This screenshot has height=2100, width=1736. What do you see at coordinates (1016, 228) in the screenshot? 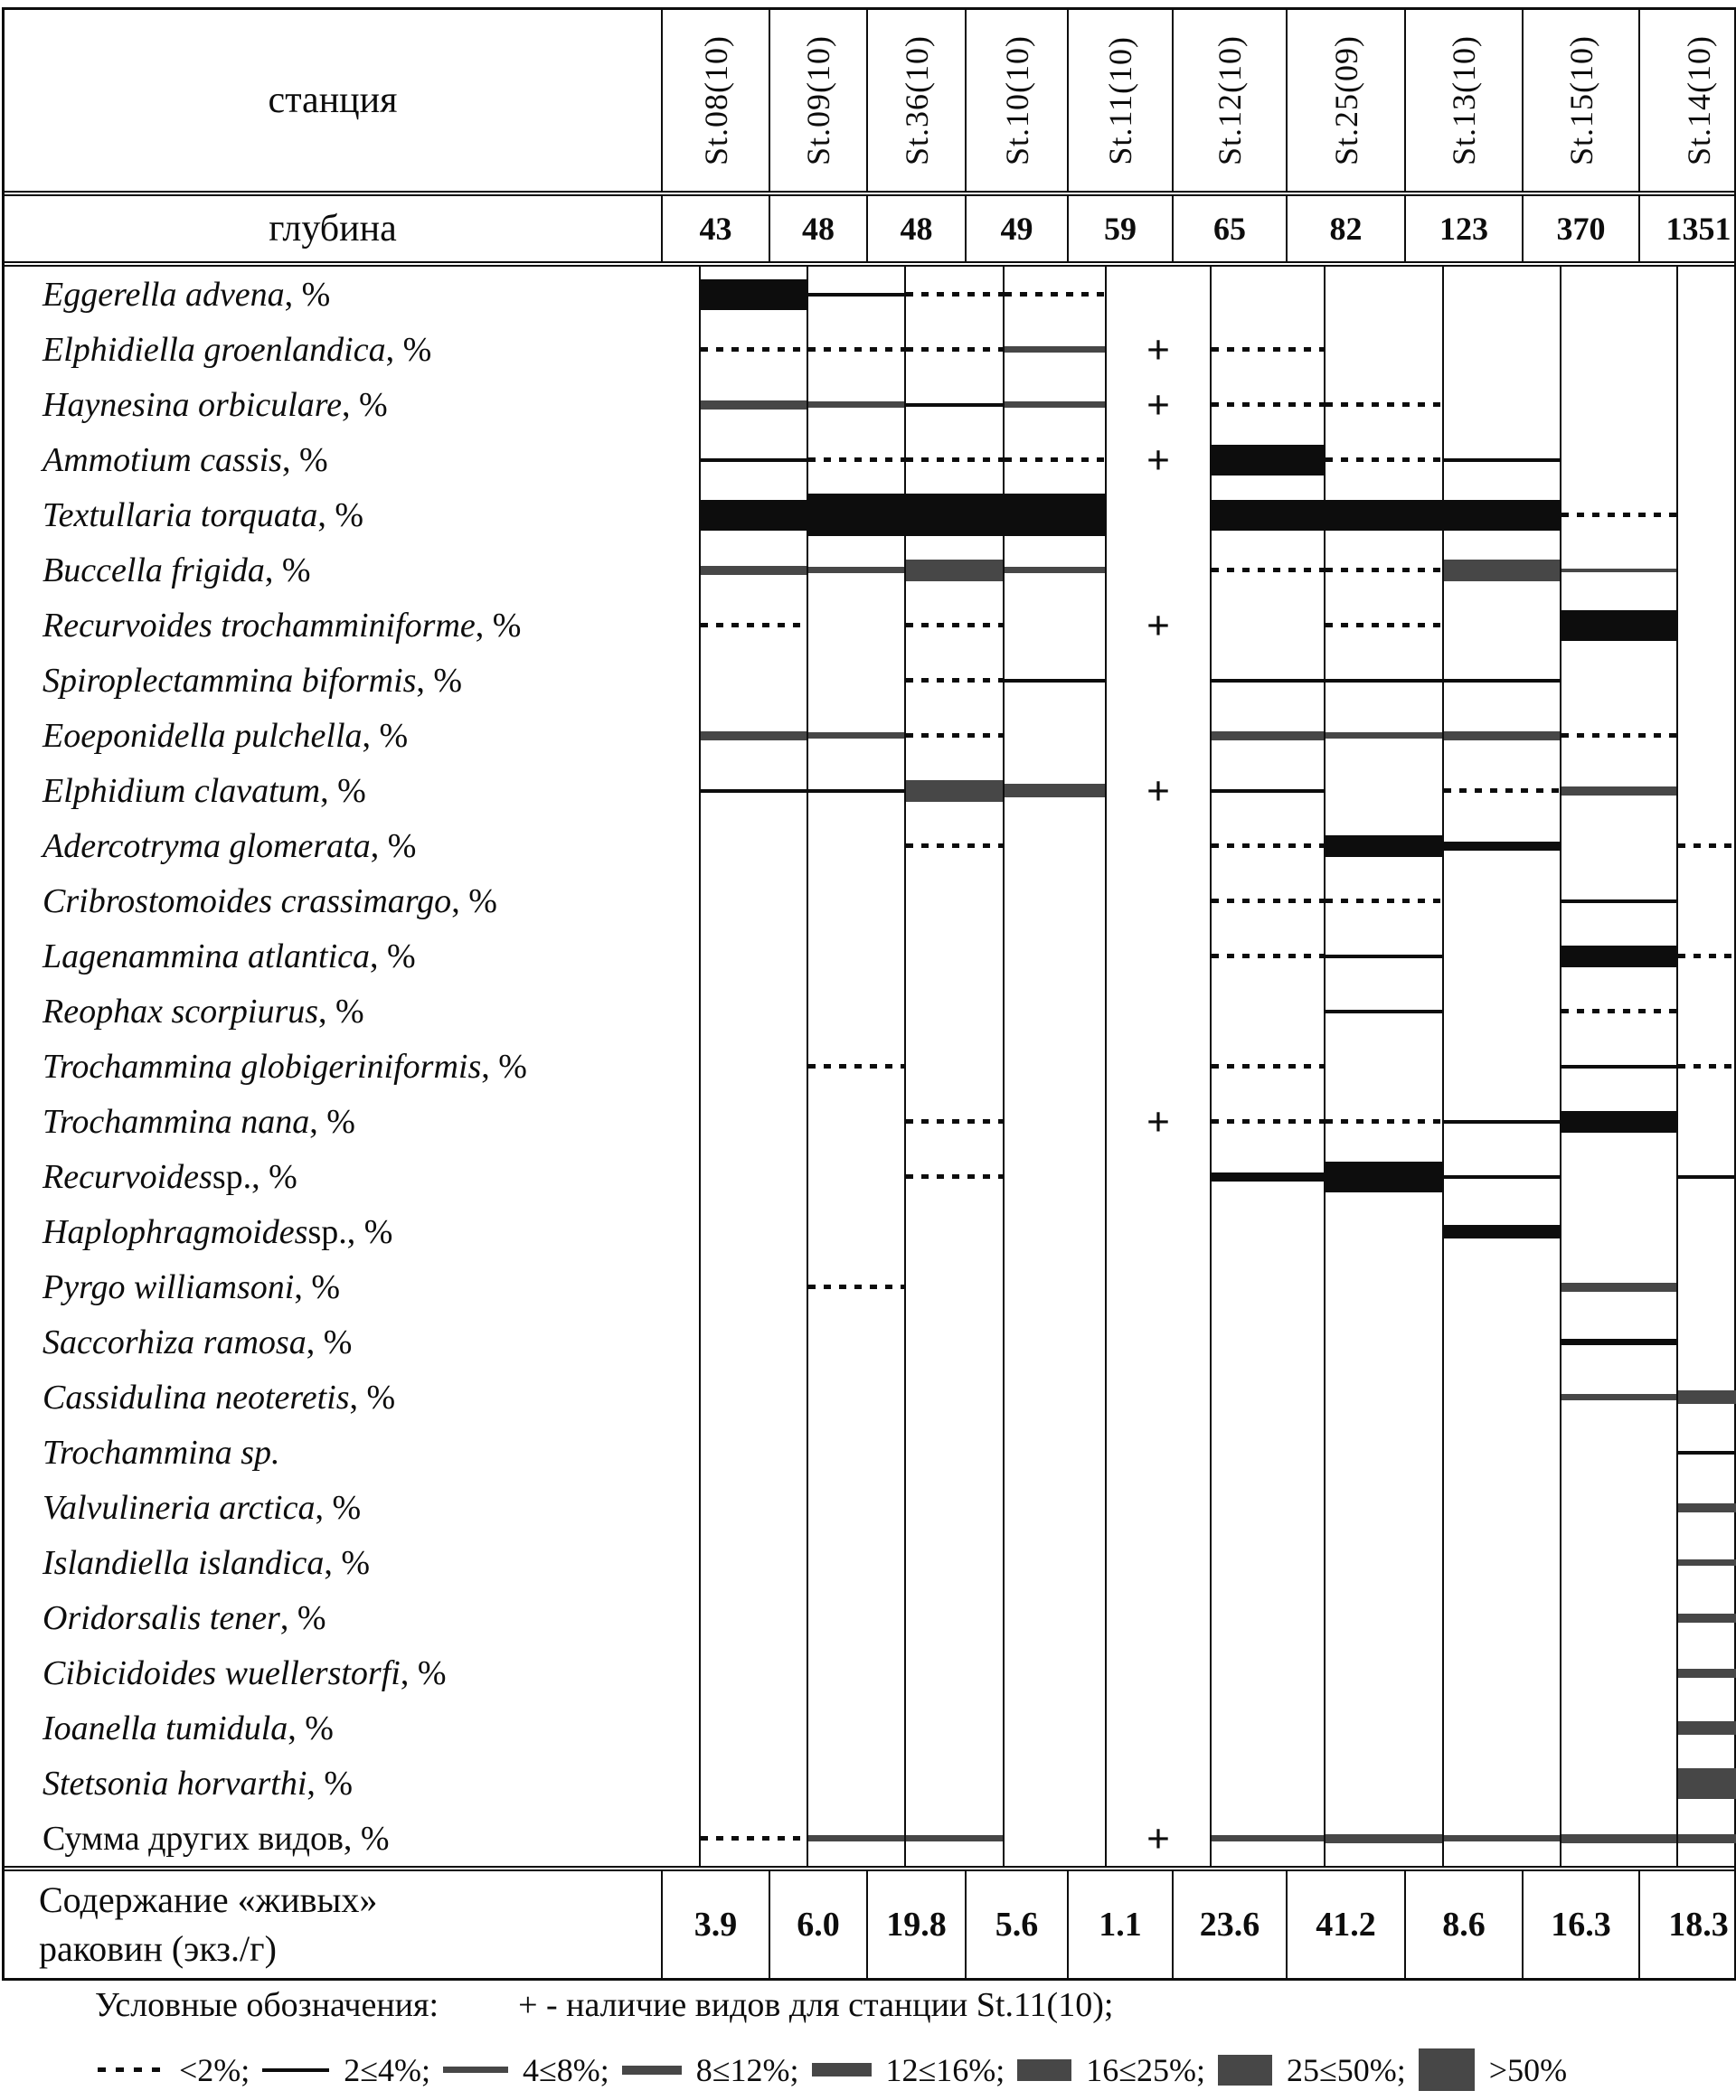
I see `depth-value-cell: 49` at bounding box center [1016, 228].